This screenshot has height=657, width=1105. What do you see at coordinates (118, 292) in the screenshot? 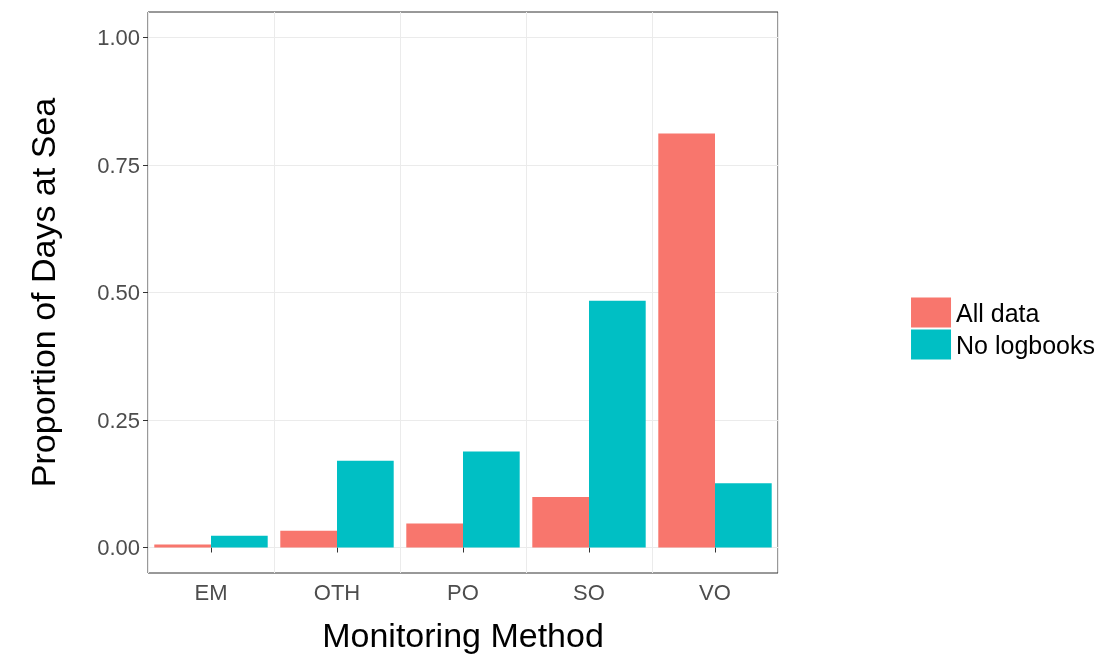
I see `y-tick-label: 0.50` at bounding box center [118, 292].